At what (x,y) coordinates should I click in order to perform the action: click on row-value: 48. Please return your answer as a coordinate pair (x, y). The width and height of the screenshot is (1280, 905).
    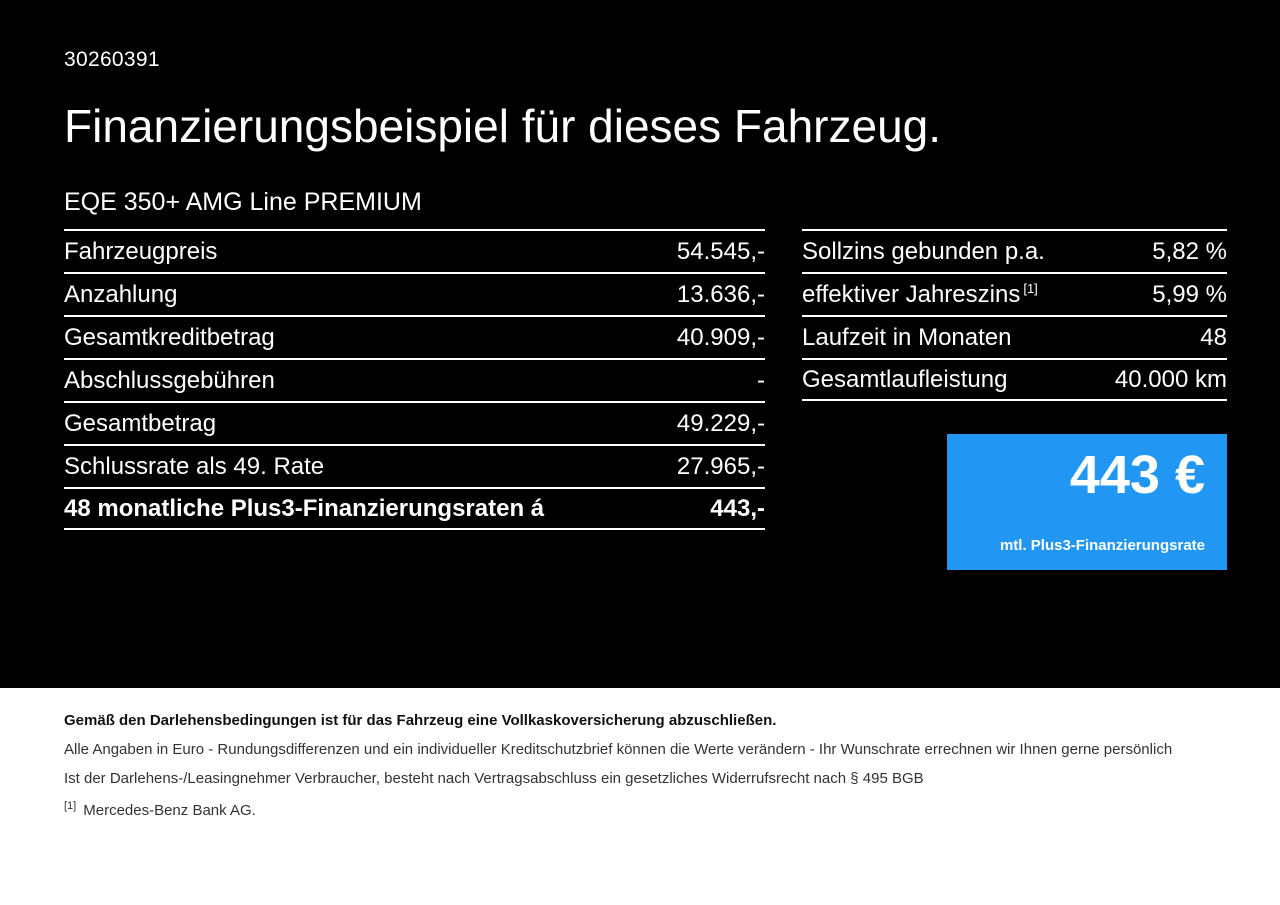
    Looking at the image, I should click on (1213, 337).